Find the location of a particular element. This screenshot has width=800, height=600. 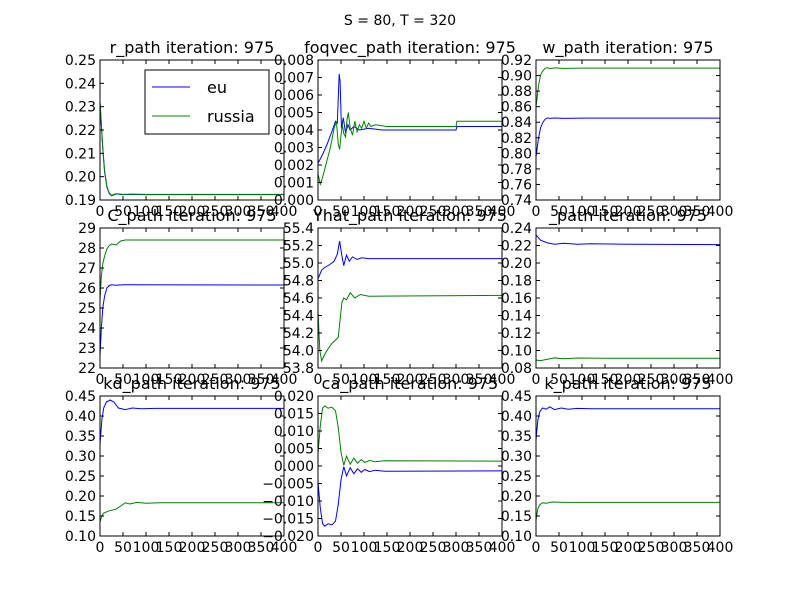

y-tick-label: 0.30 is located at coordinates (516, 457).